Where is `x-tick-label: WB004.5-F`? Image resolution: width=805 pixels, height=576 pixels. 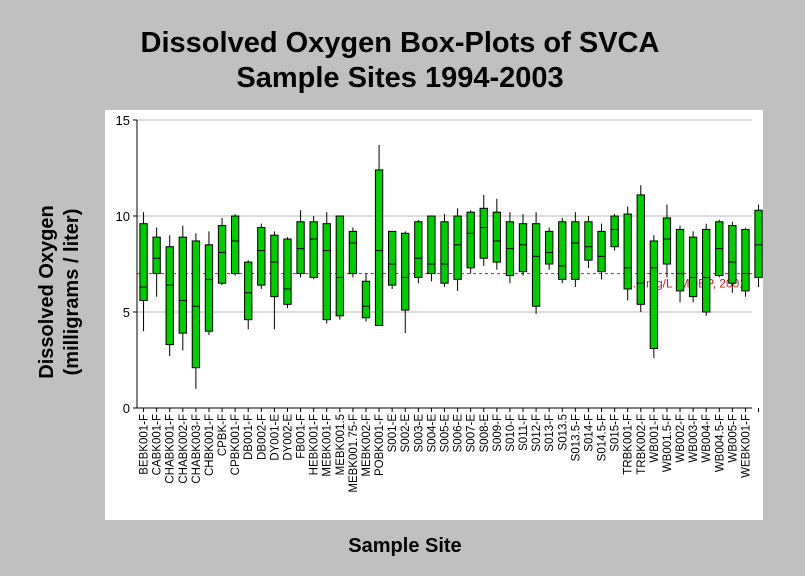
x-tick-label: WB004.5-F is located at coordinates (720, 443).